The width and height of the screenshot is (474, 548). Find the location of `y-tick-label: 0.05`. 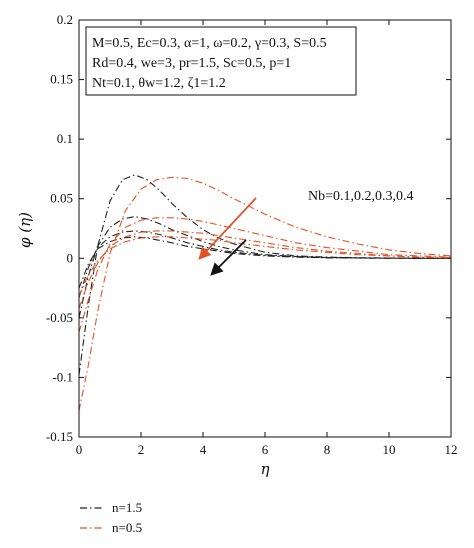

y-tick-label: 0.05 is located at coordinates (61, 198).